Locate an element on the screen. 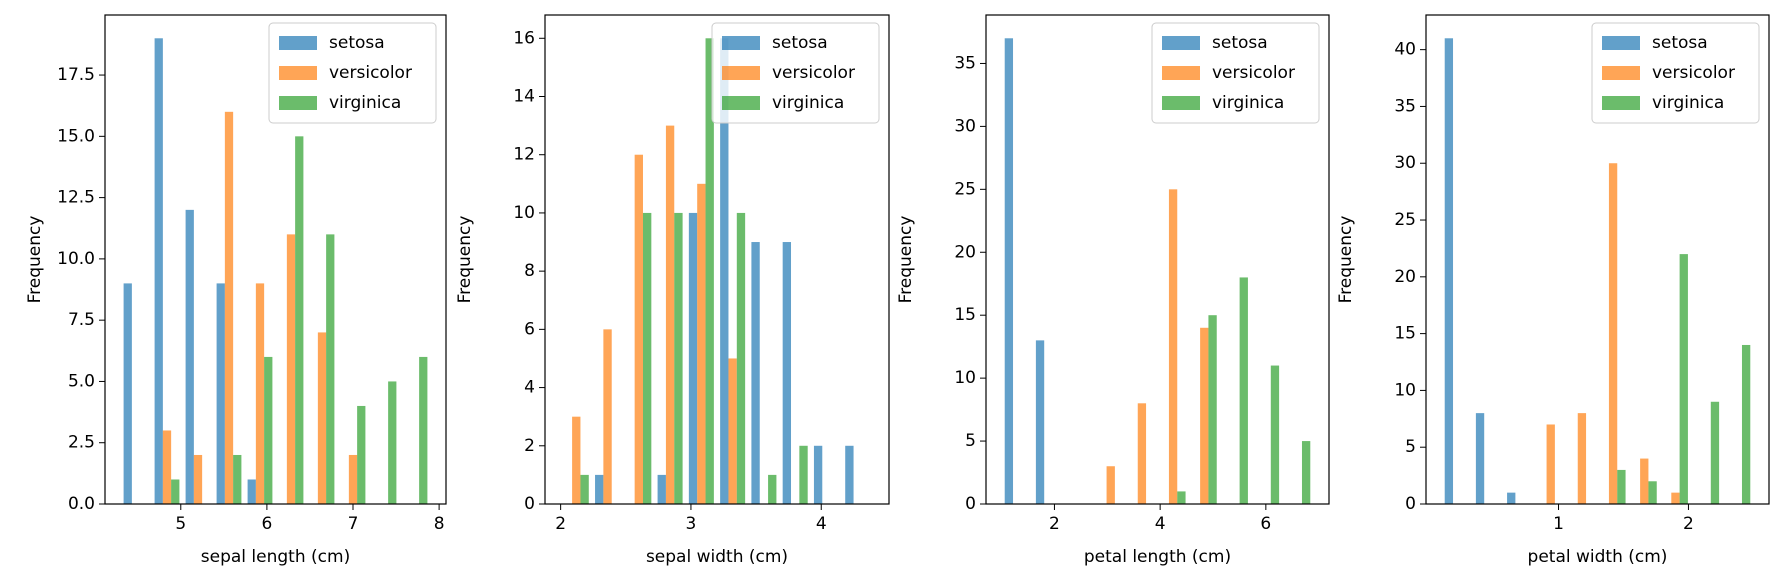  y-tick-label: 4 is located at coordinates (529, 388).